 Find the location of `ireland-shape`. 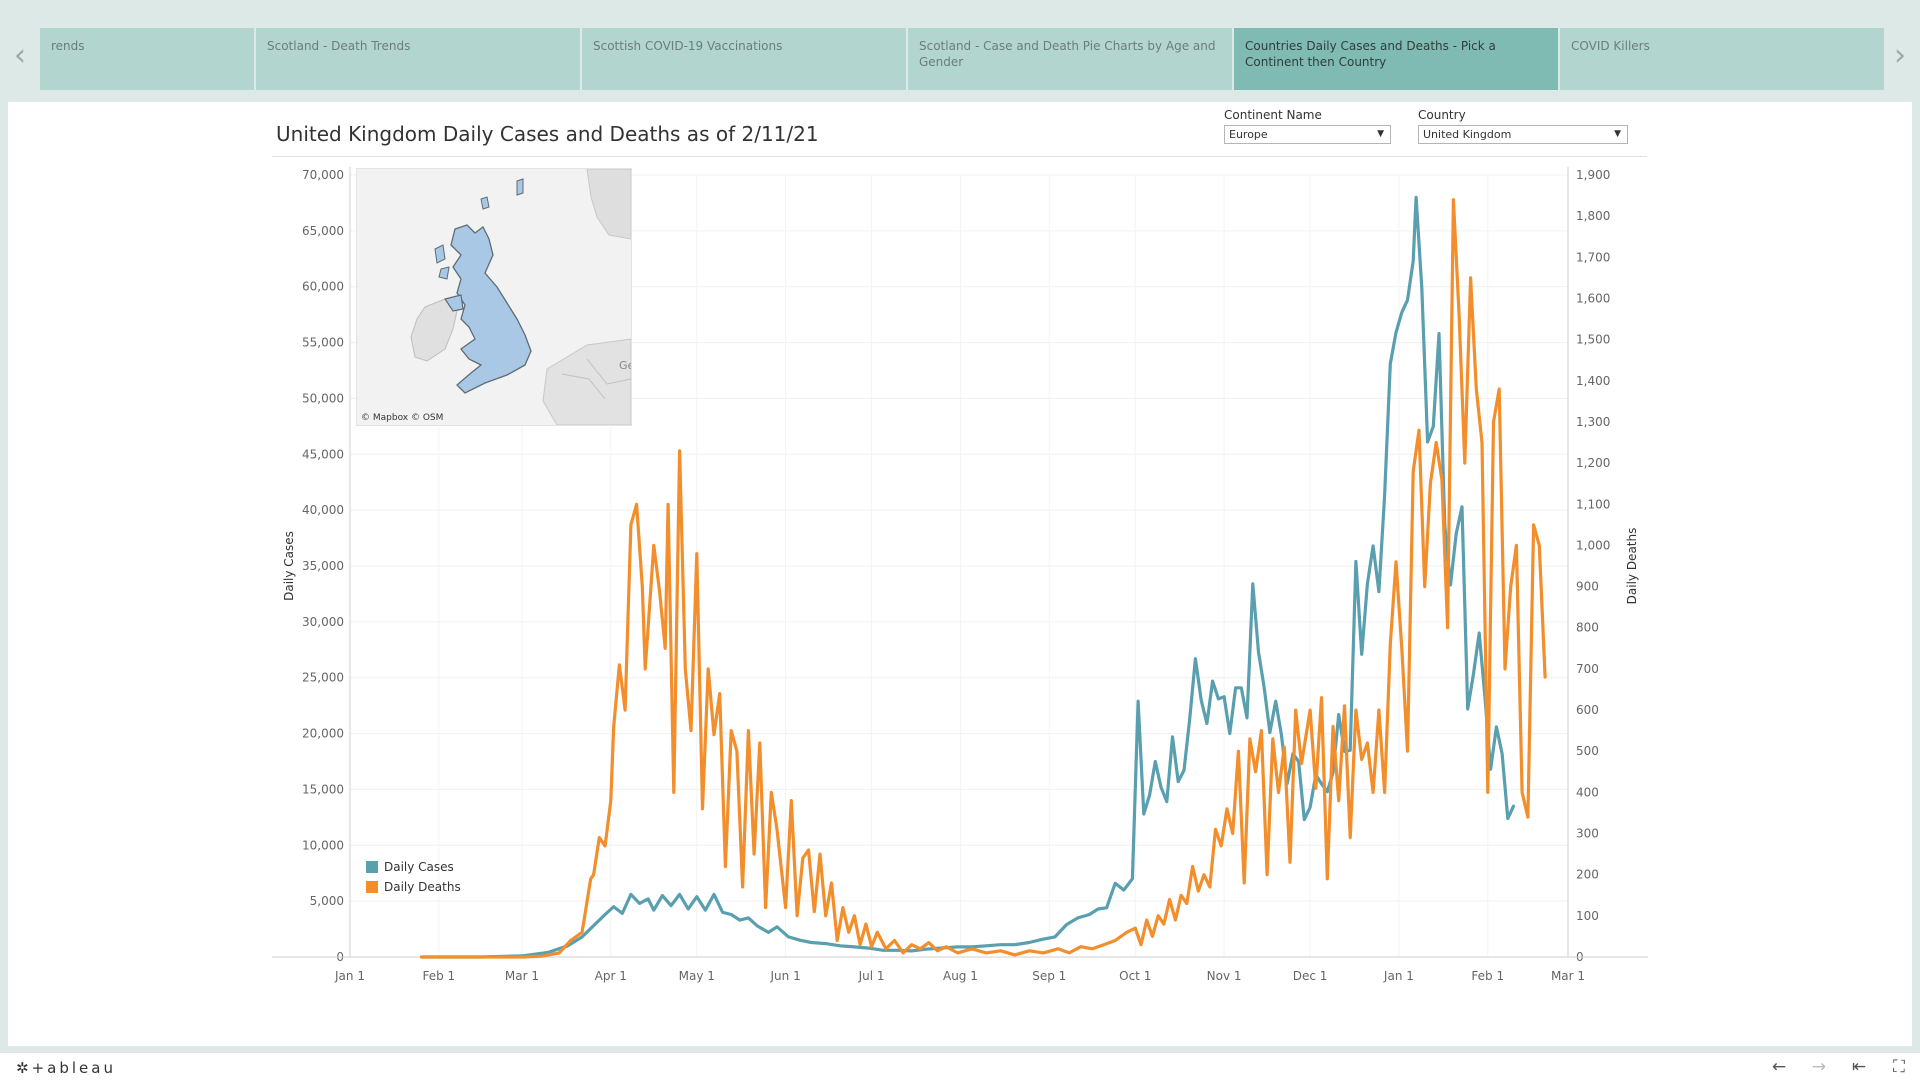

ireland-shape is located at coordinates (434, 330).